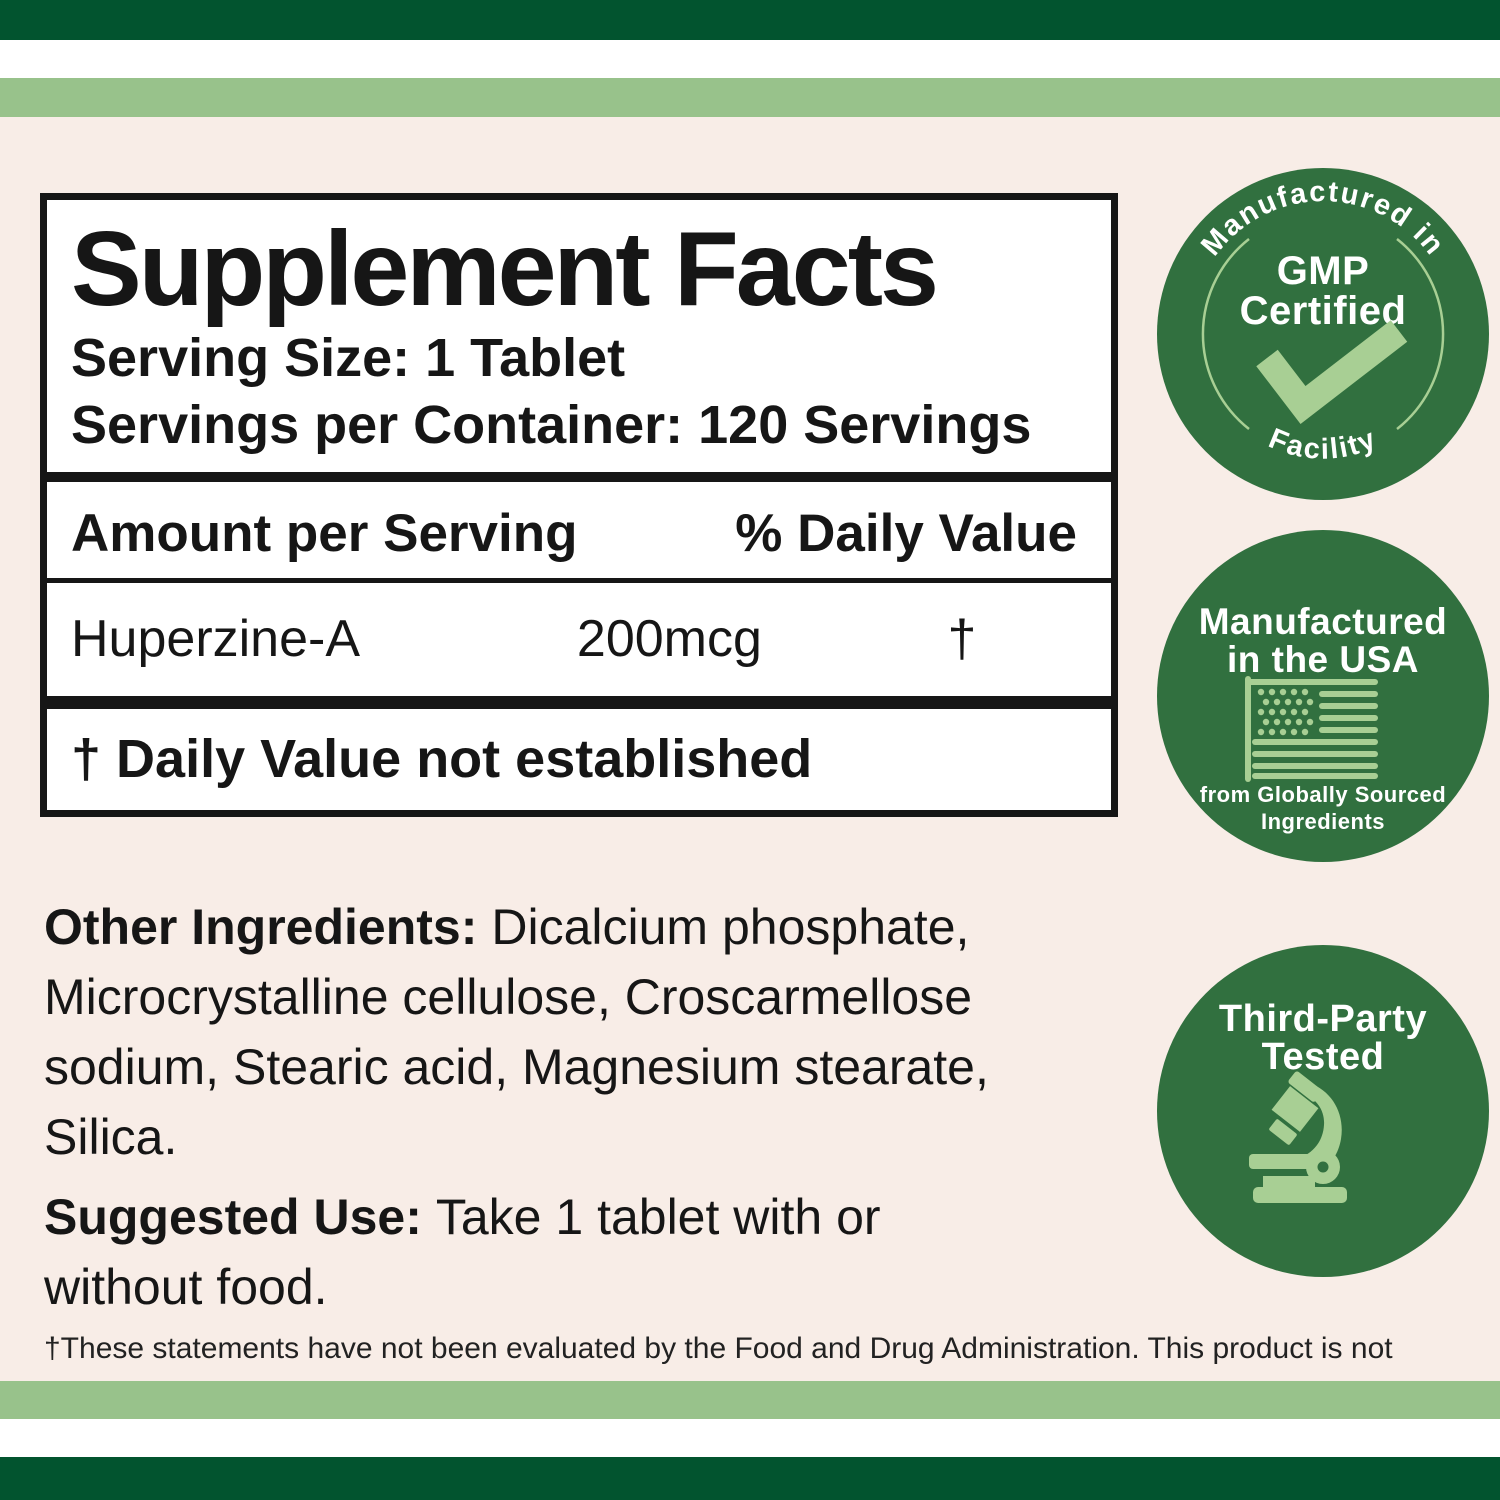 Image resolution: width=1500 pixels, height=1500 pixels. Describe the element at coordinates (750, 20) in the screenshot. I see `top-stripe-dark-green` at that location.